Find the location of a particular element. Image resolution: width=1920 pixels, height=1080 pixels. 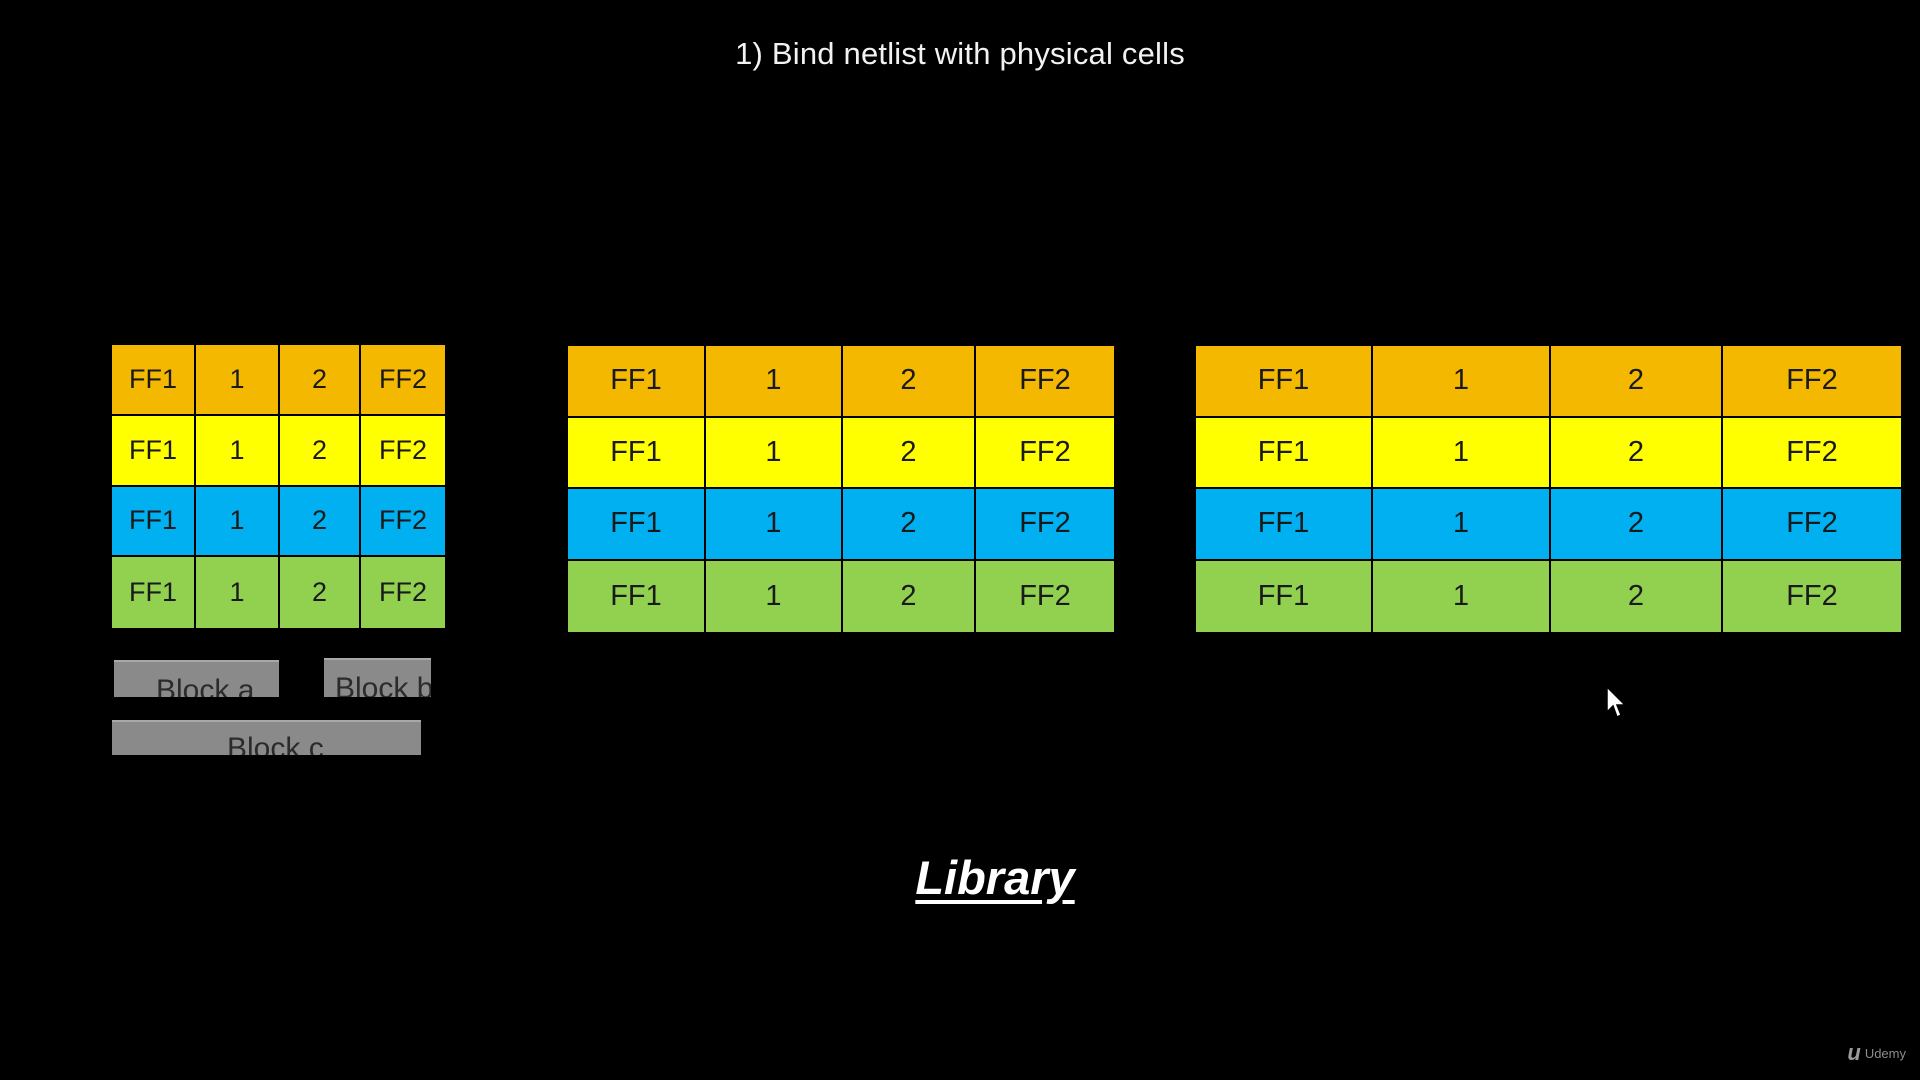

block-b-label: Block b is located at coordinates (383, 684).